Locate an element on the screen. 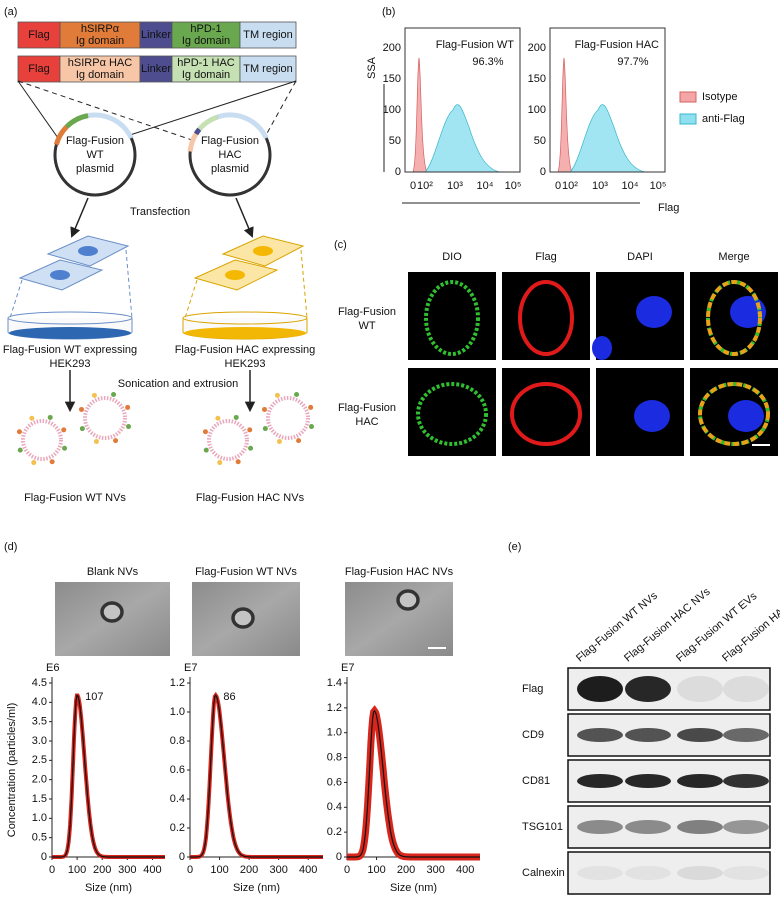 This screenshot has width=780, height=899. nucleus is located at coordinates (60, 275).